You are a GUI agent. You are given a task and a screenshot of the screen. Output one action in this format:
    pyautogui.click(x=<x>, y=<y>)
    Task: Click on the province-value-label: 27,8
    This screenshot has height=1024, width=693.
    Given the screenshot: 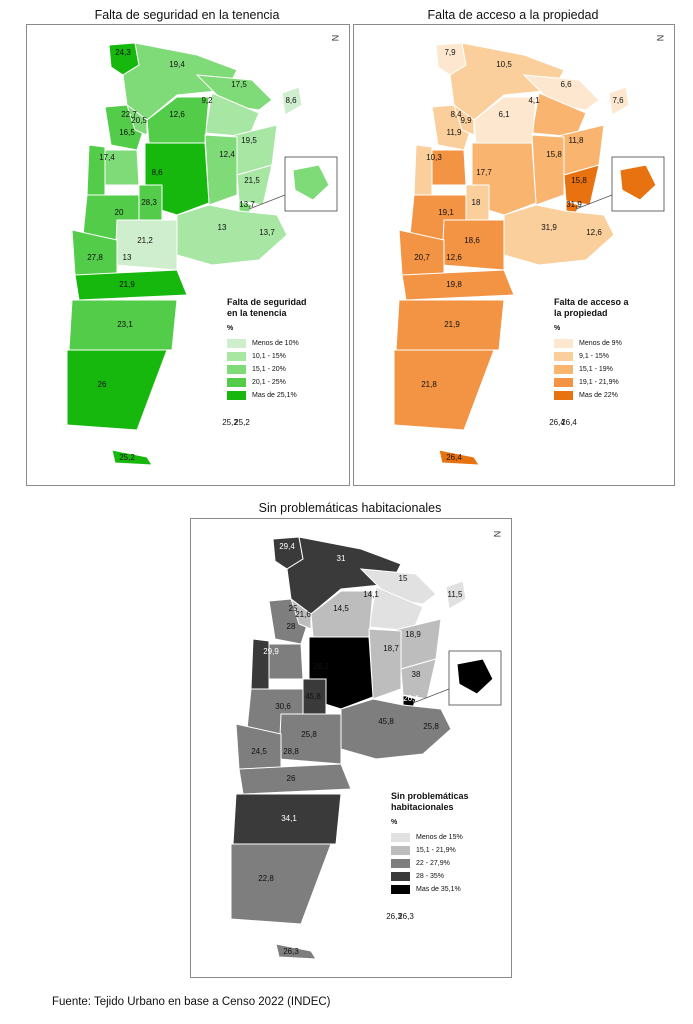 What is the action you would take?
    pyautogui.click(x=95, y=257)
    